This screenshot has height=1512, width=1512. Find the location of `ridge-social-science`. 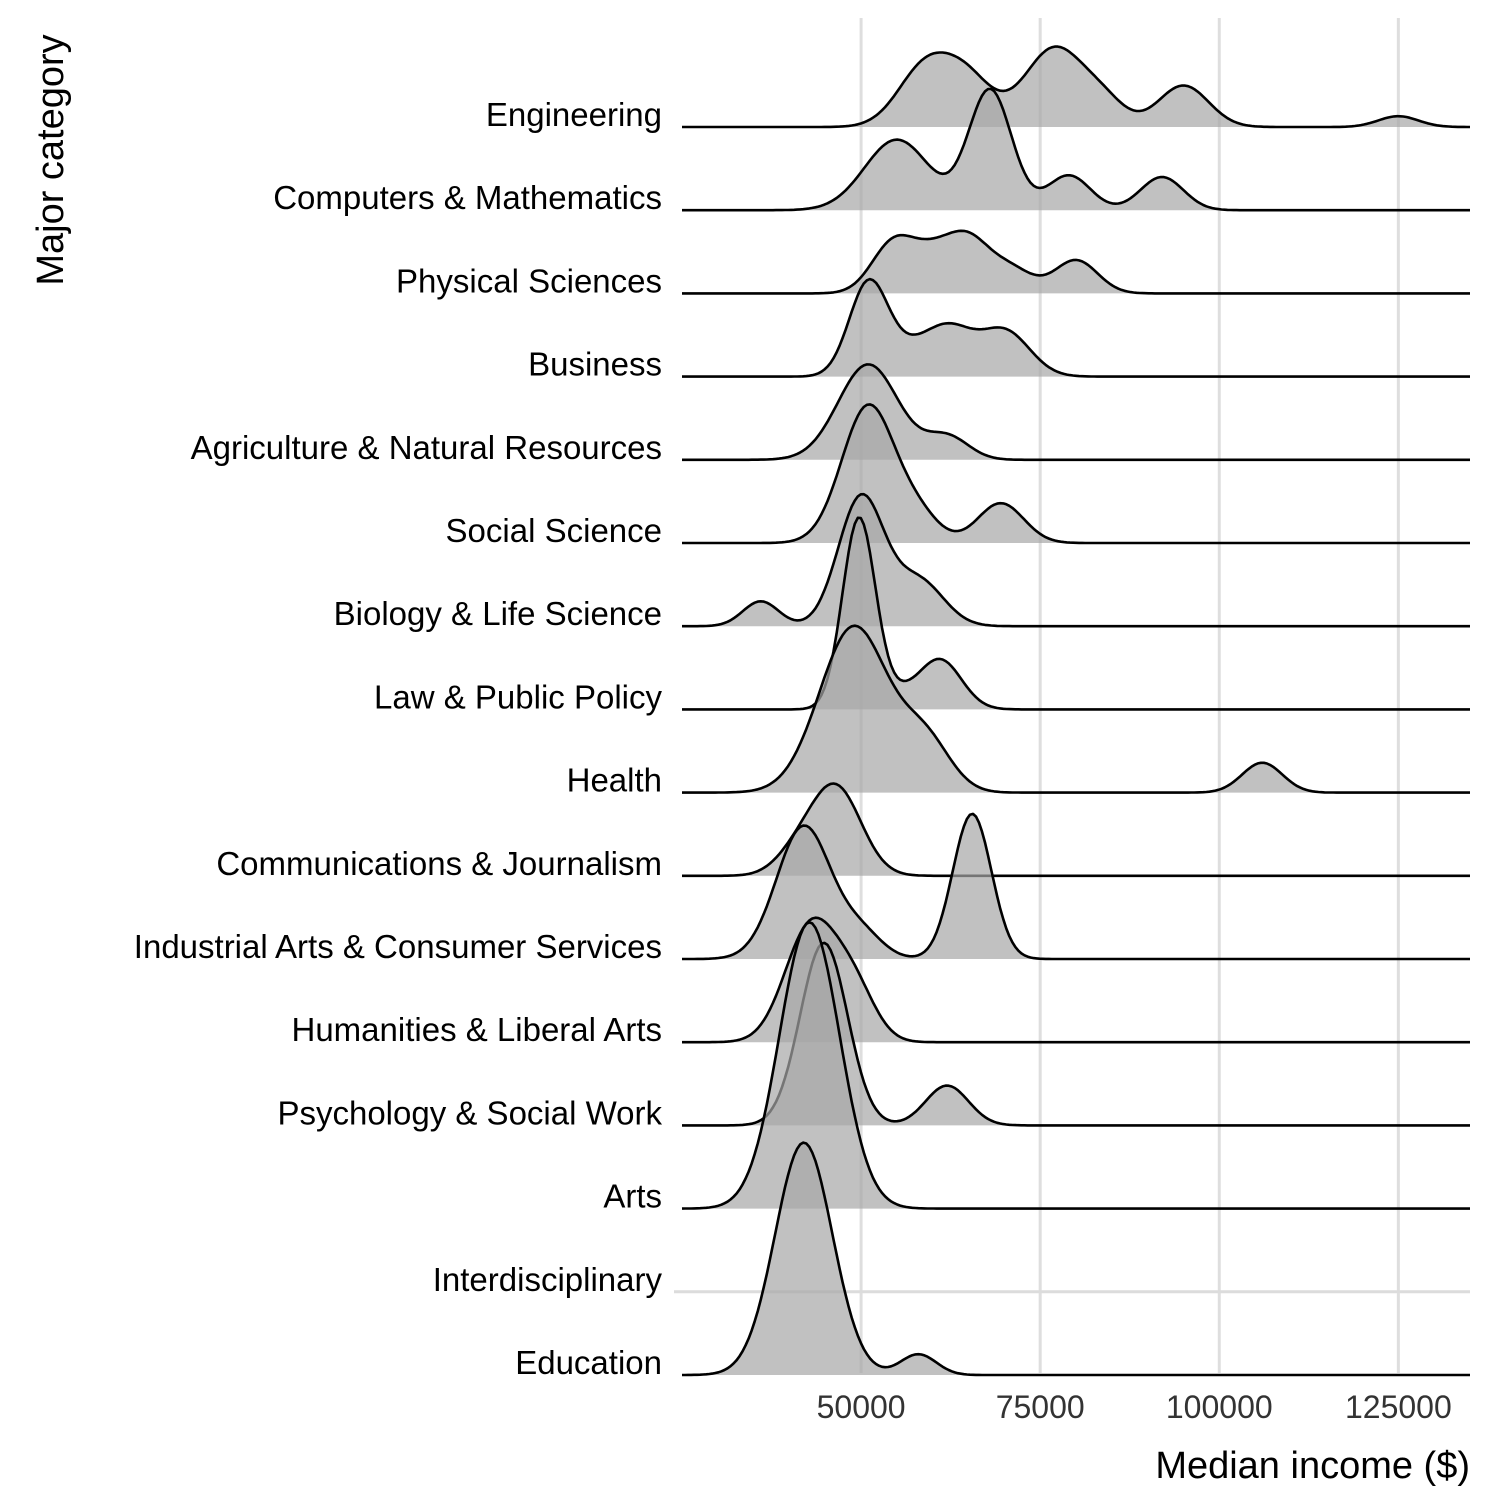

ridge-social-science is located at coordinates (1076, 474).